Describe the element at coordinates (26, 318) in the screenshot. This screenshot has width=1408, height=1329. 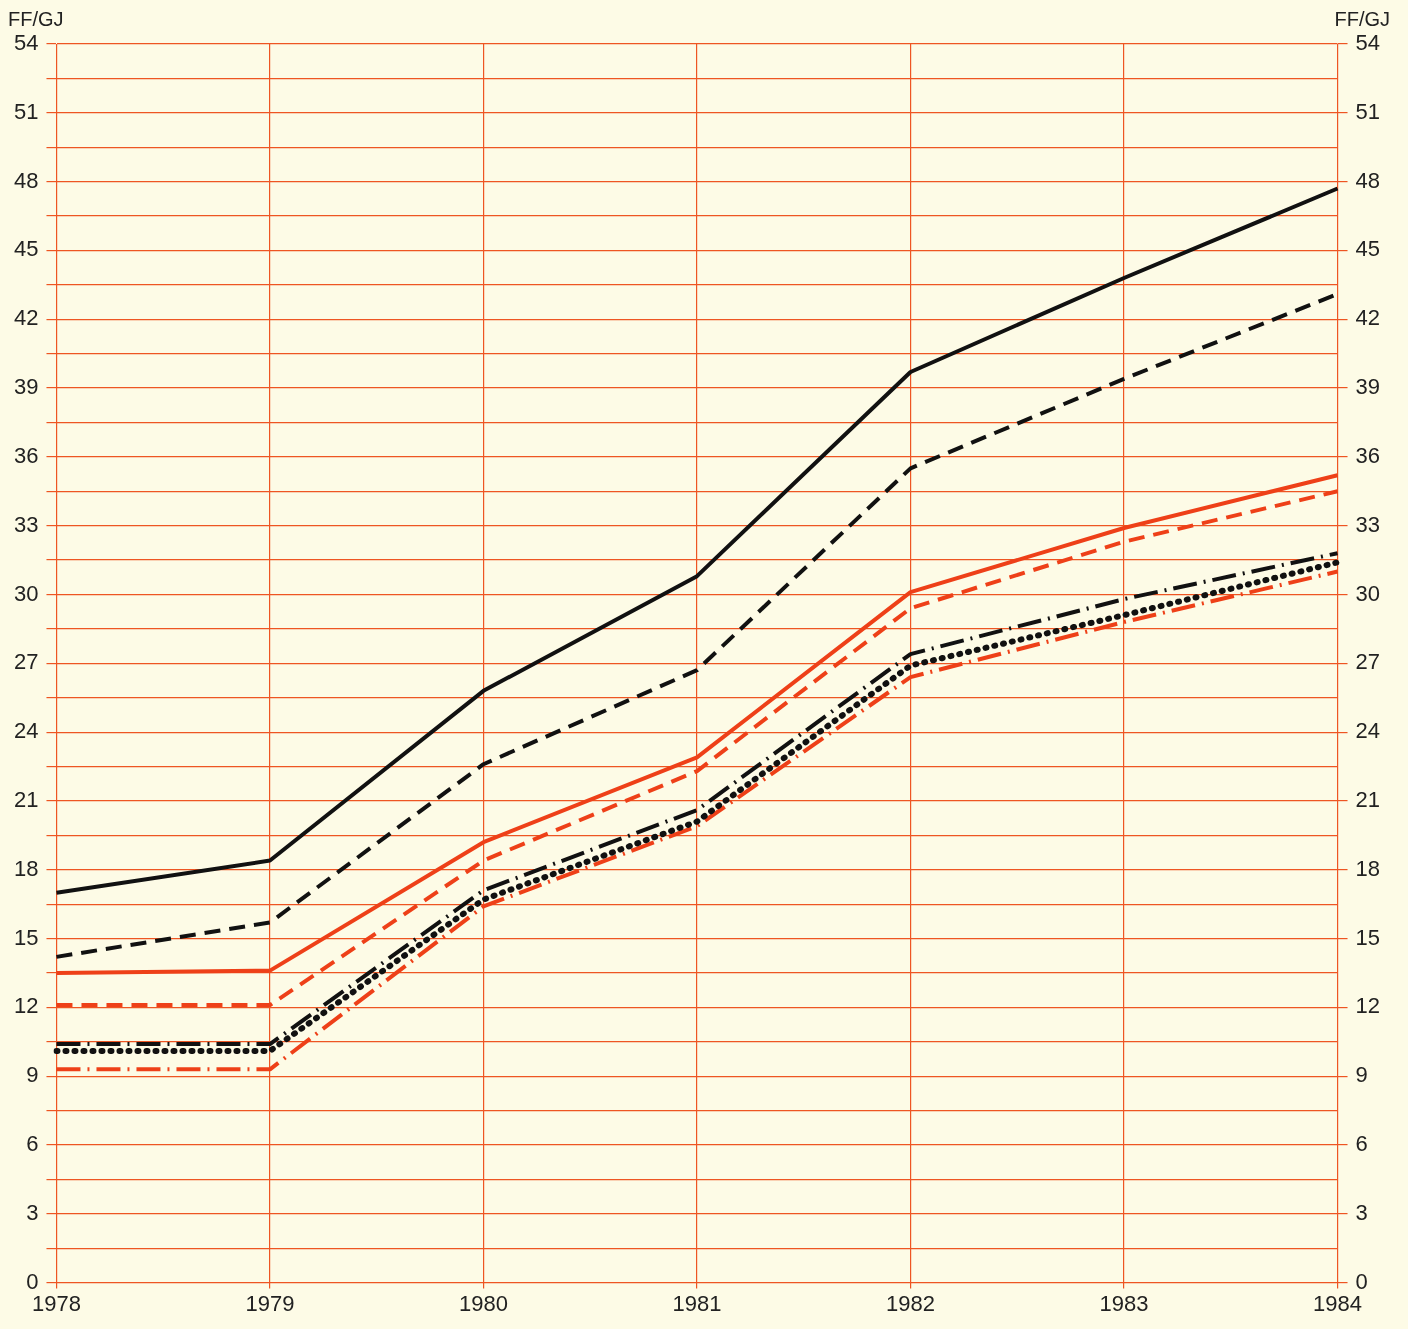
I see `y-tick-label: 42` at that location.